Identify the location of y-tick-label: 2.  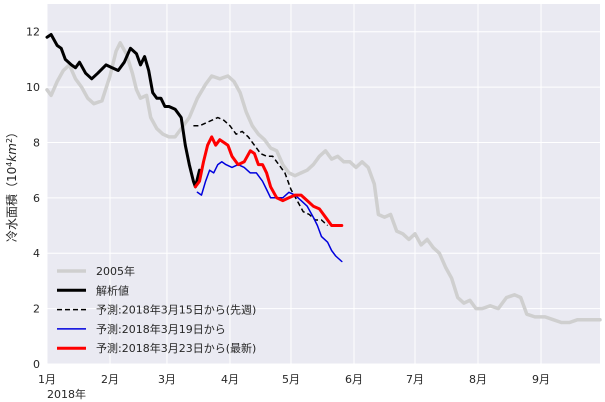
(36, 309).